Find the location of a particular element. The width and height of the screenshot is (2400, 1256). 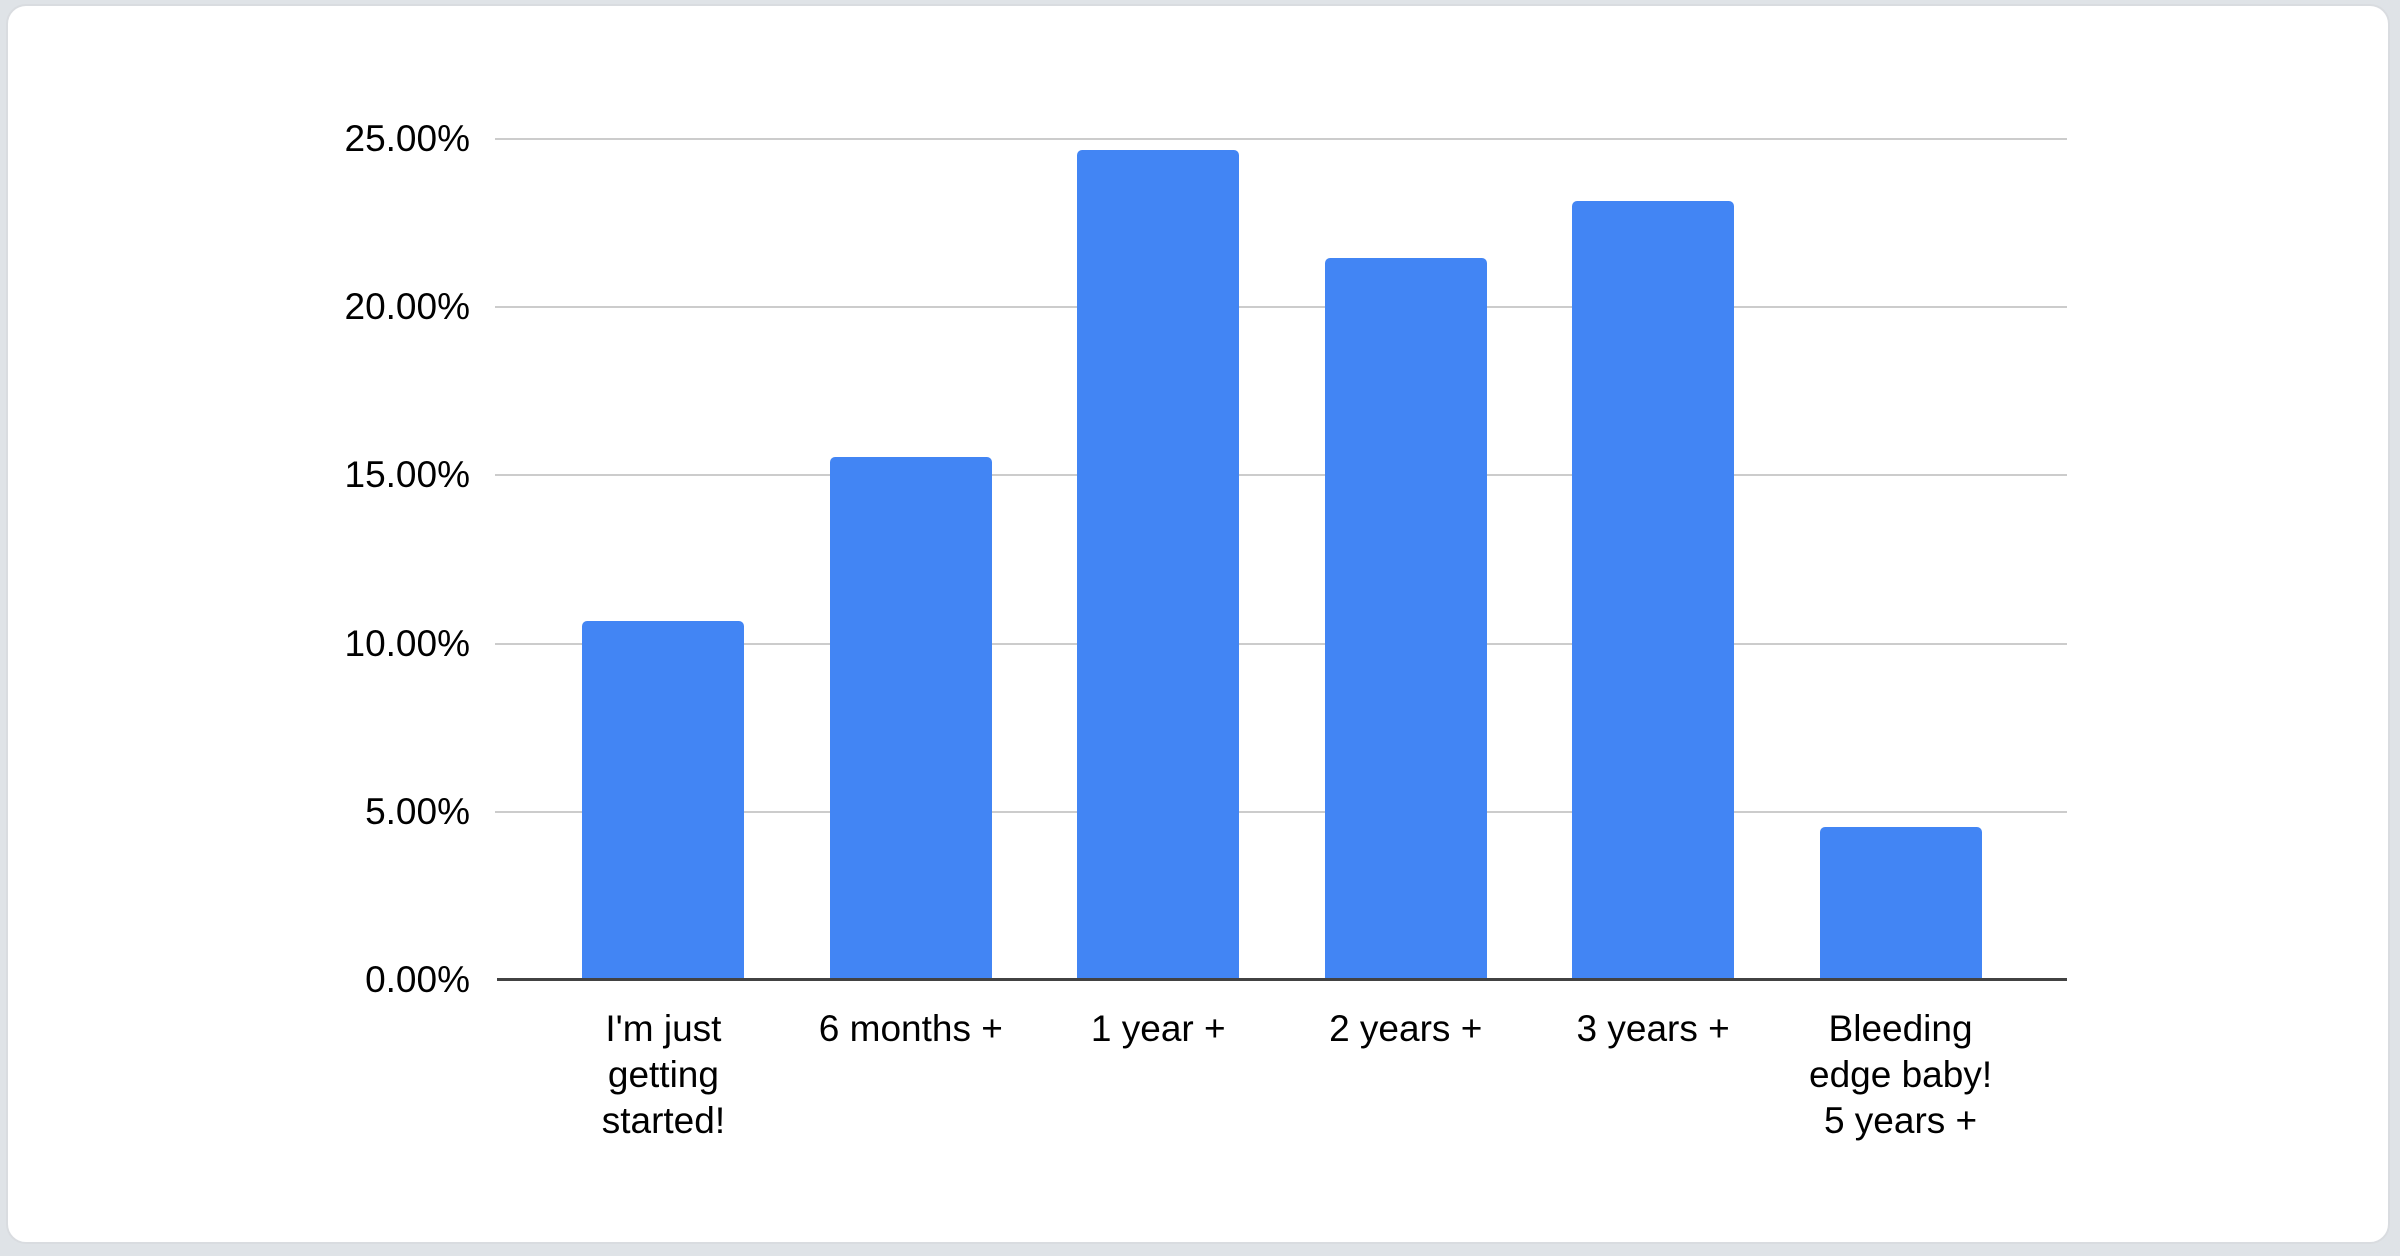

x-axis-label-line: Bleeding is located at coordinates (1900, 1028).